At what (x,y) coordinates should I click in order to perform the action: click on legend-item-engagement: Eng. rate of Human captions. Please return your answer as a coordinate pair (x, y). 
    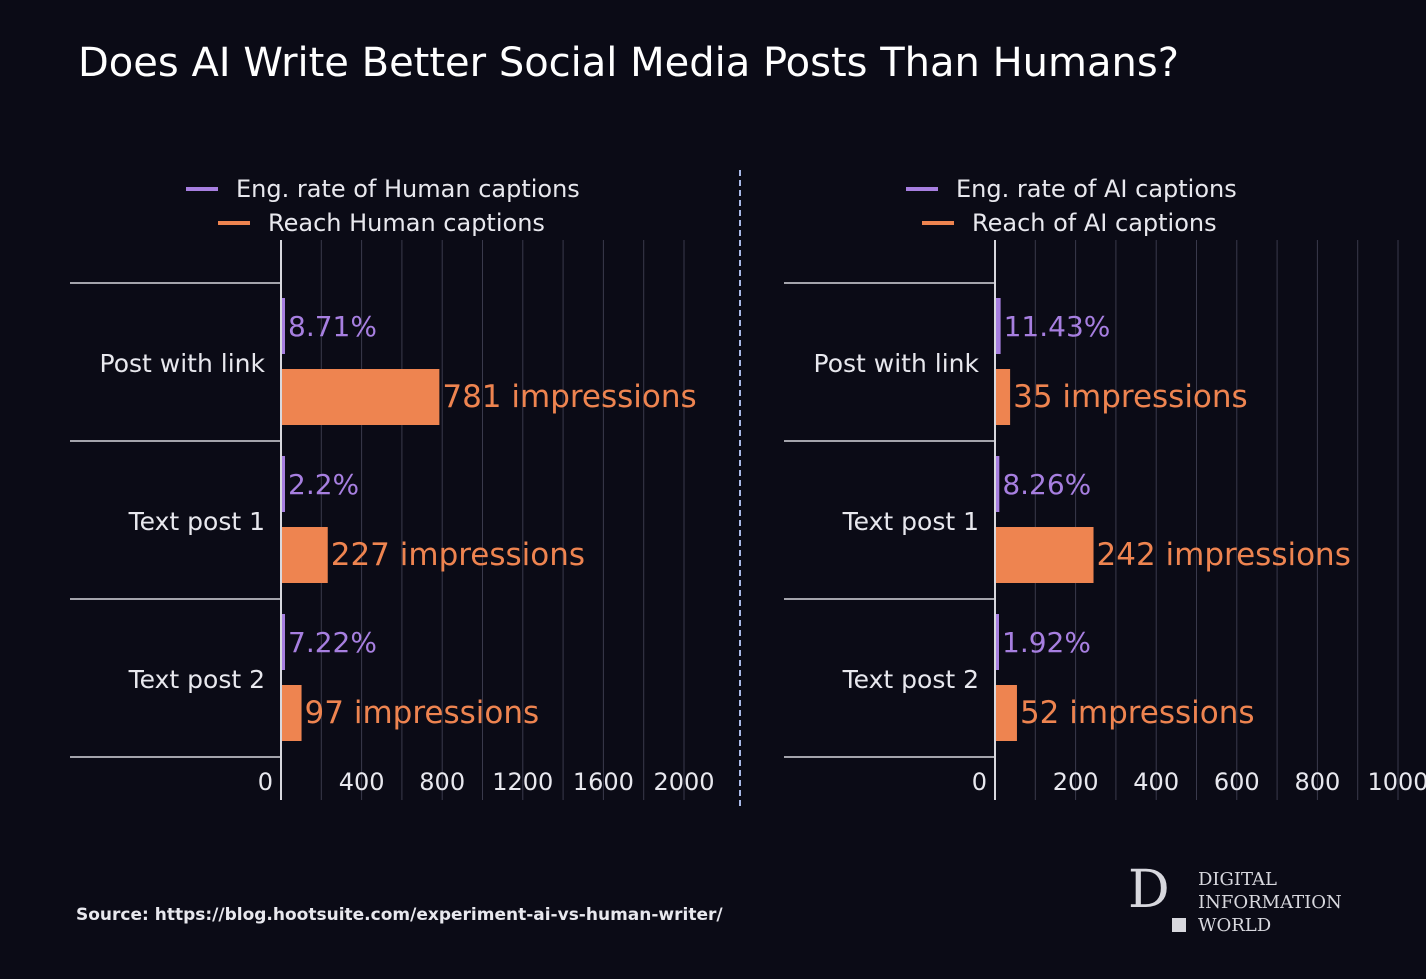
    Looking at the image, I should click on (383, 189).